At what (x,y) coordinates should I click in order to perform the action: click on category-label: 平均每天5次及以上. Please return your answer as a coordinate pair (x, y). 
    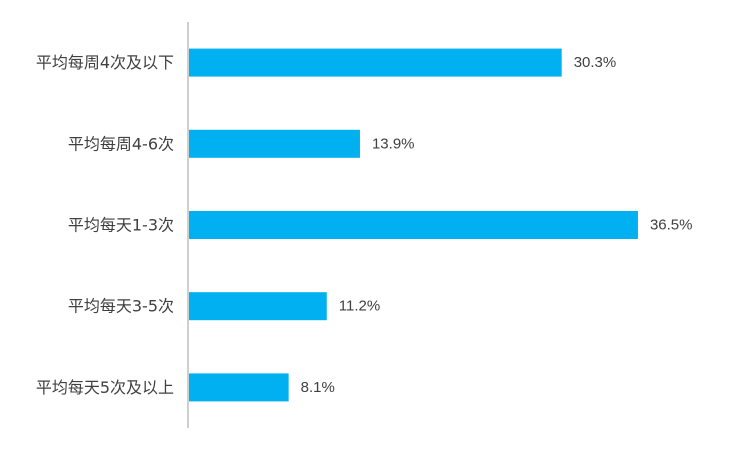
    Looking at the image, I should click on (105, 387).